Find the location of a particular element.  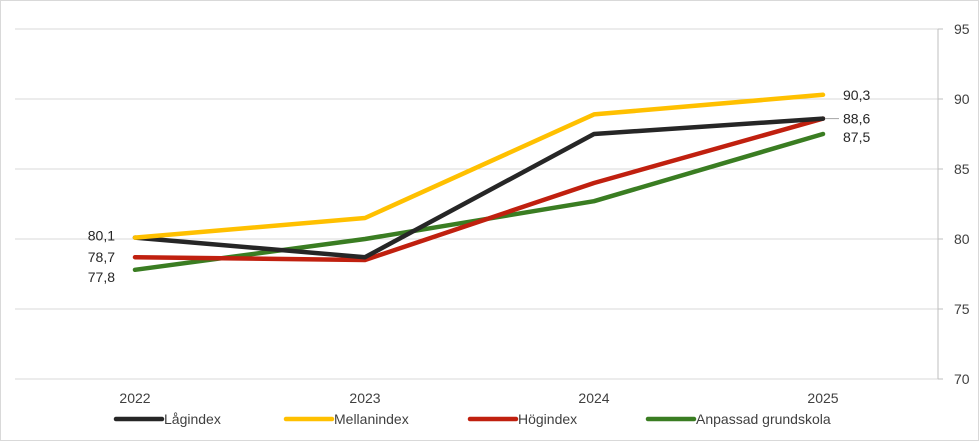

x-tick-label: 2022 is located at coordinates (134, 398).